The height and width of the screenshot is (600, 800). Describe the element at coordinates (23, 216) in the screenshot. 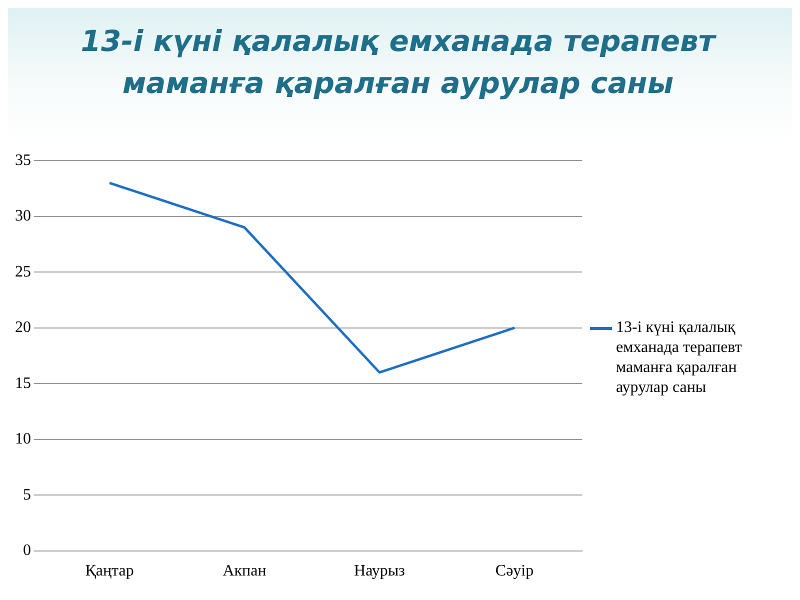

I see `y-tick-label: 30` at that location.